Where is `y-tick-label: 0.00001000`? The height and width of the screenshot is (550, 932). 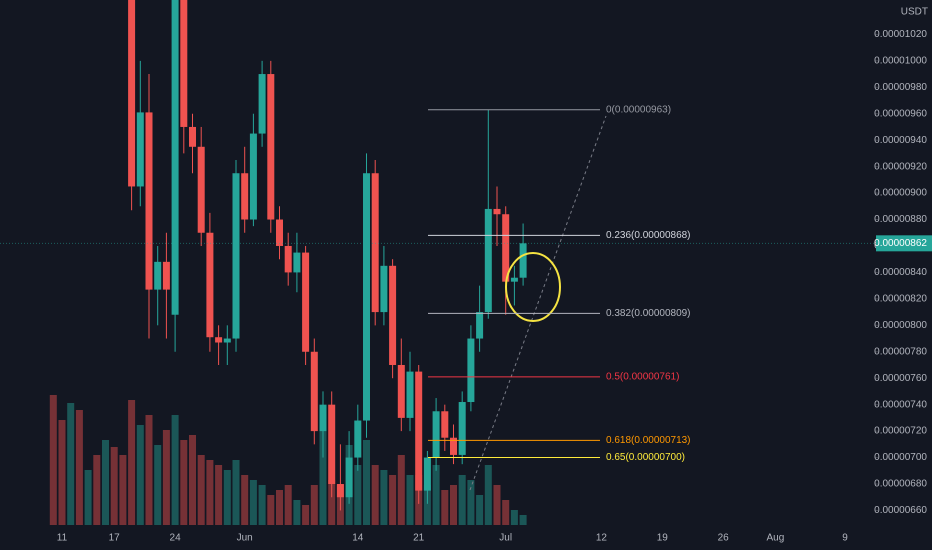
y-tick-label: 0.00001000 is located at coordinates (900, 60).